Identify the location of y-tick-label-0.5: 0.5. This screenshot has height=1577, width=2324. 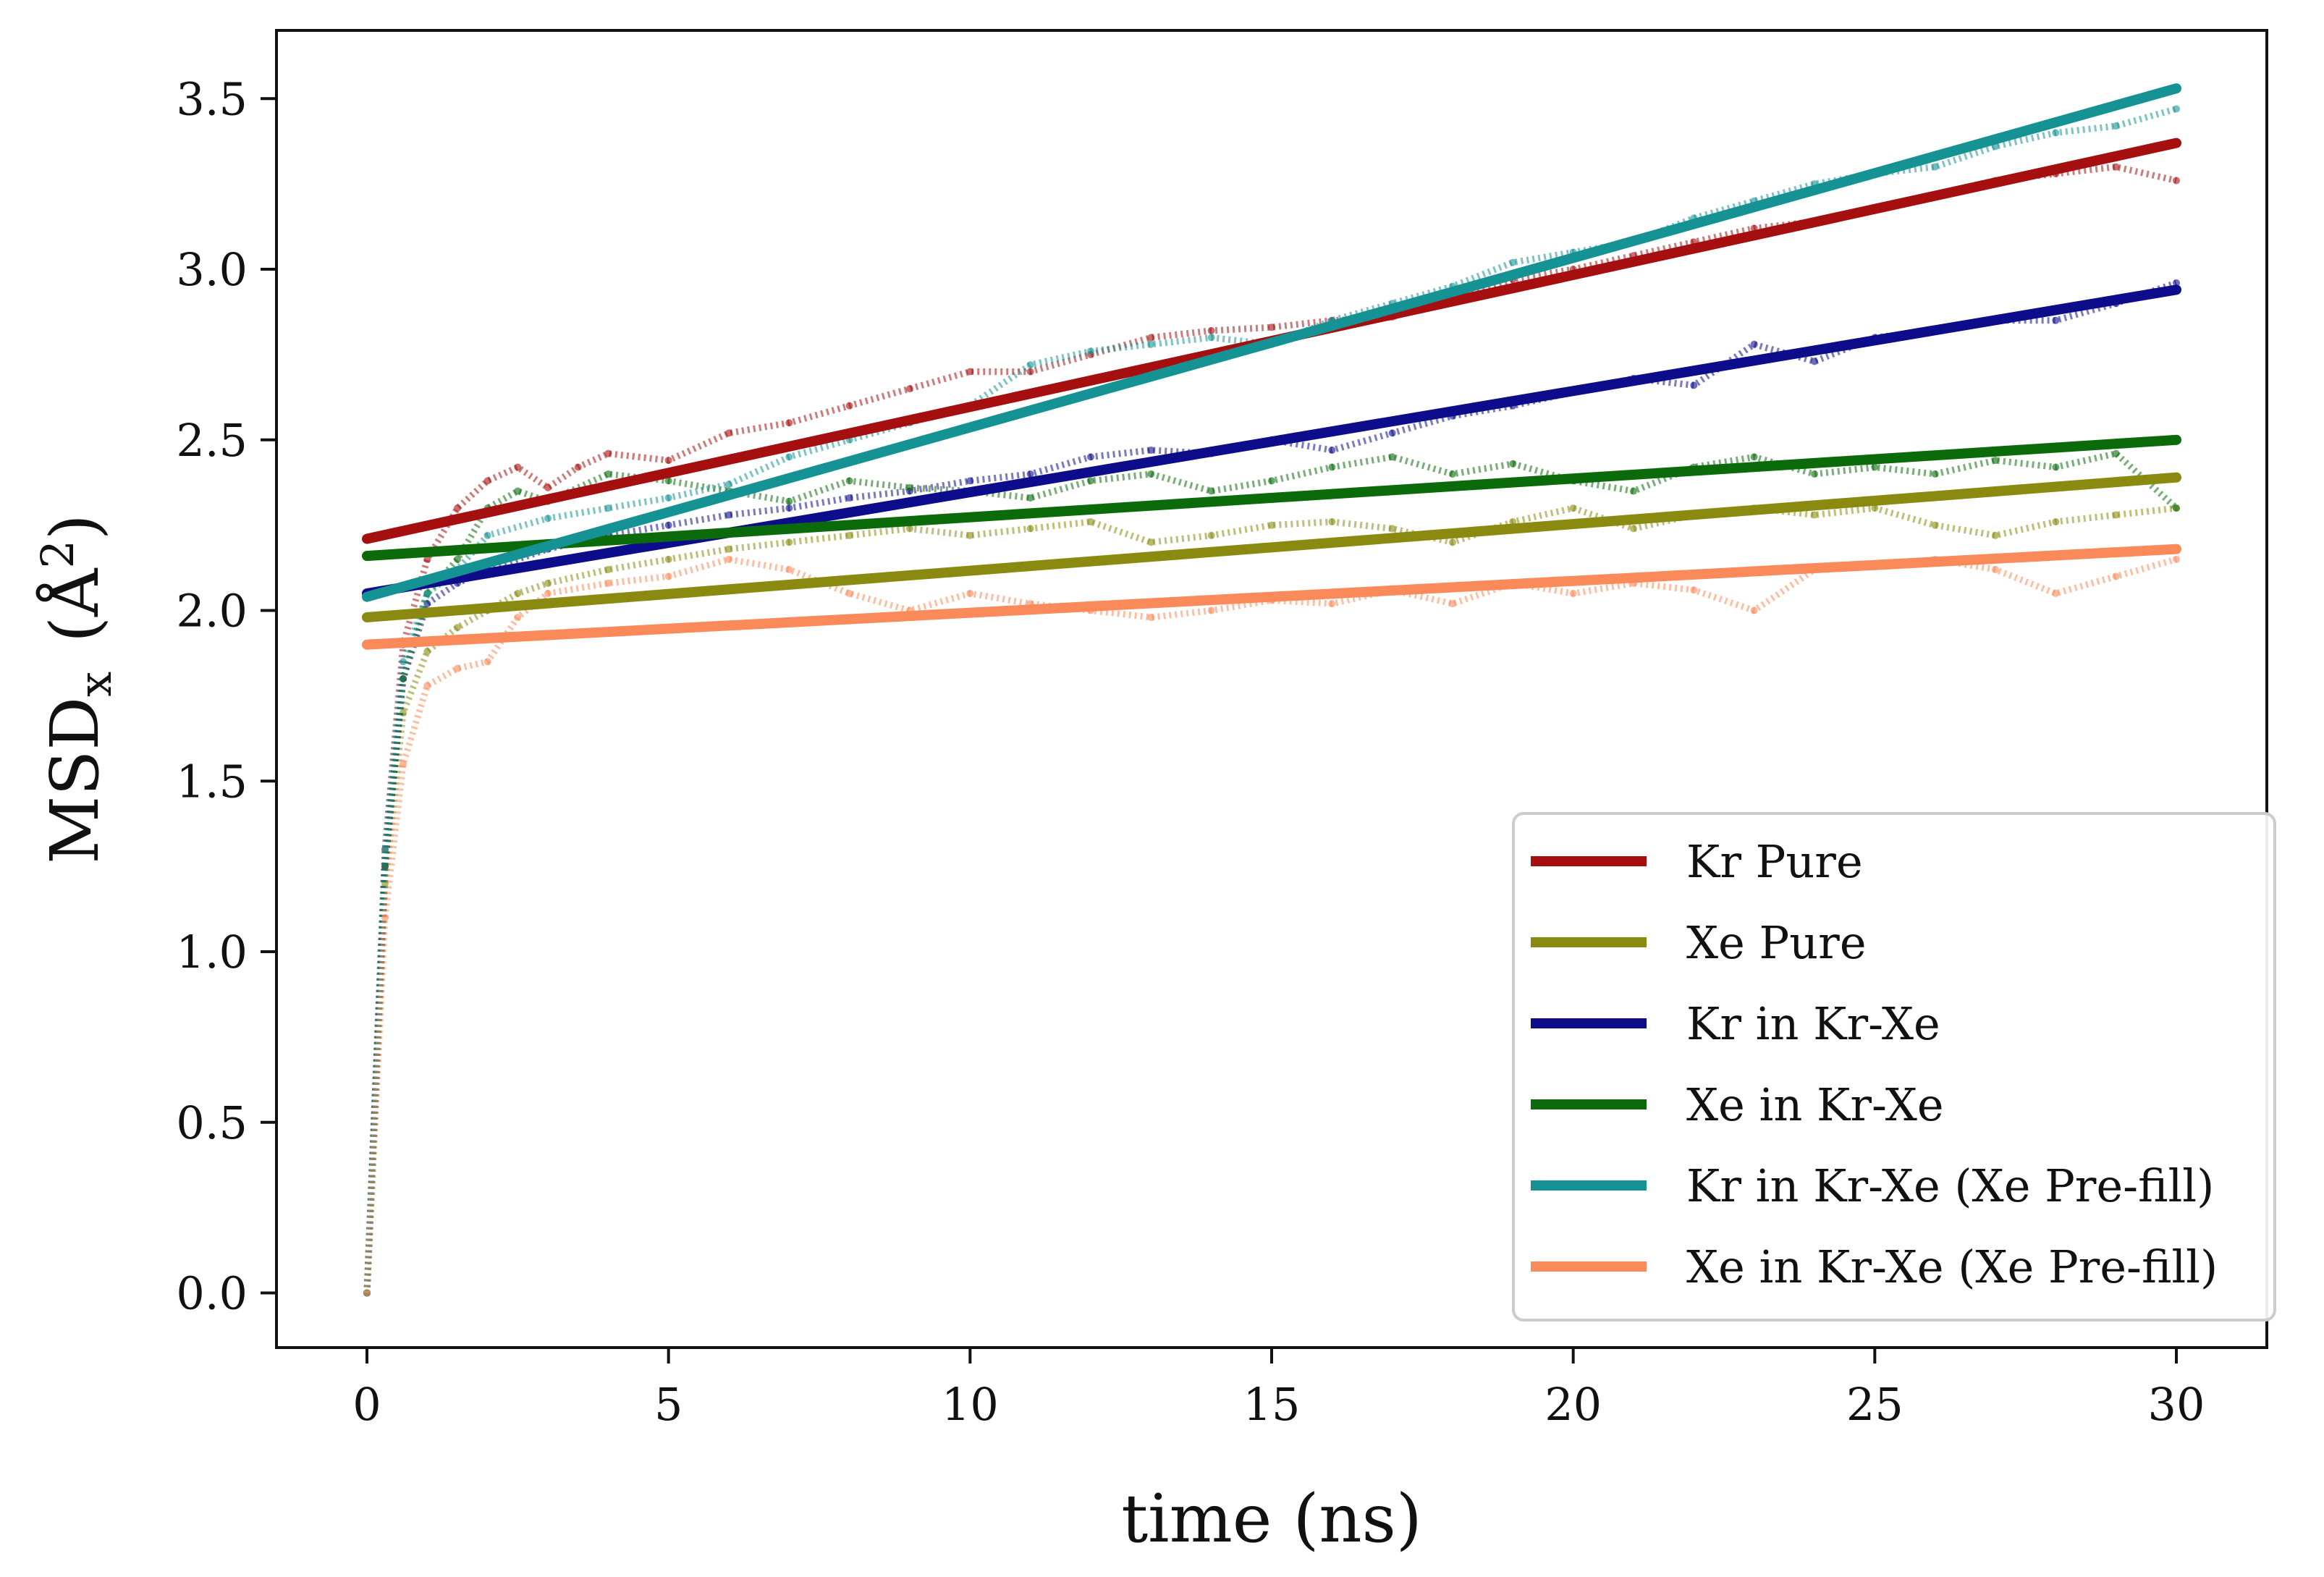
(212, 1122).